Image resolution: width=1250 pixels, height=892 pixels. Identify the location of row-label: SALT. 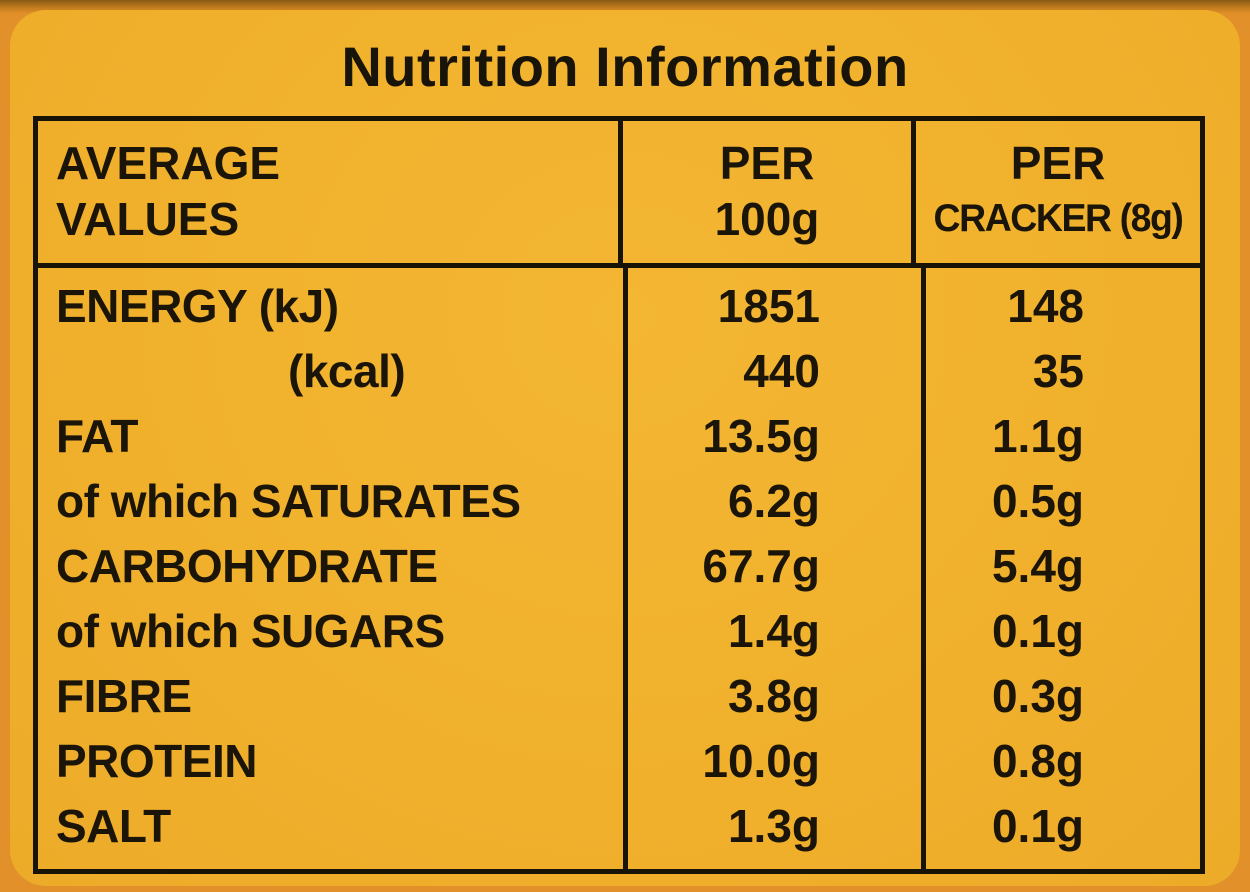
(113, 826).